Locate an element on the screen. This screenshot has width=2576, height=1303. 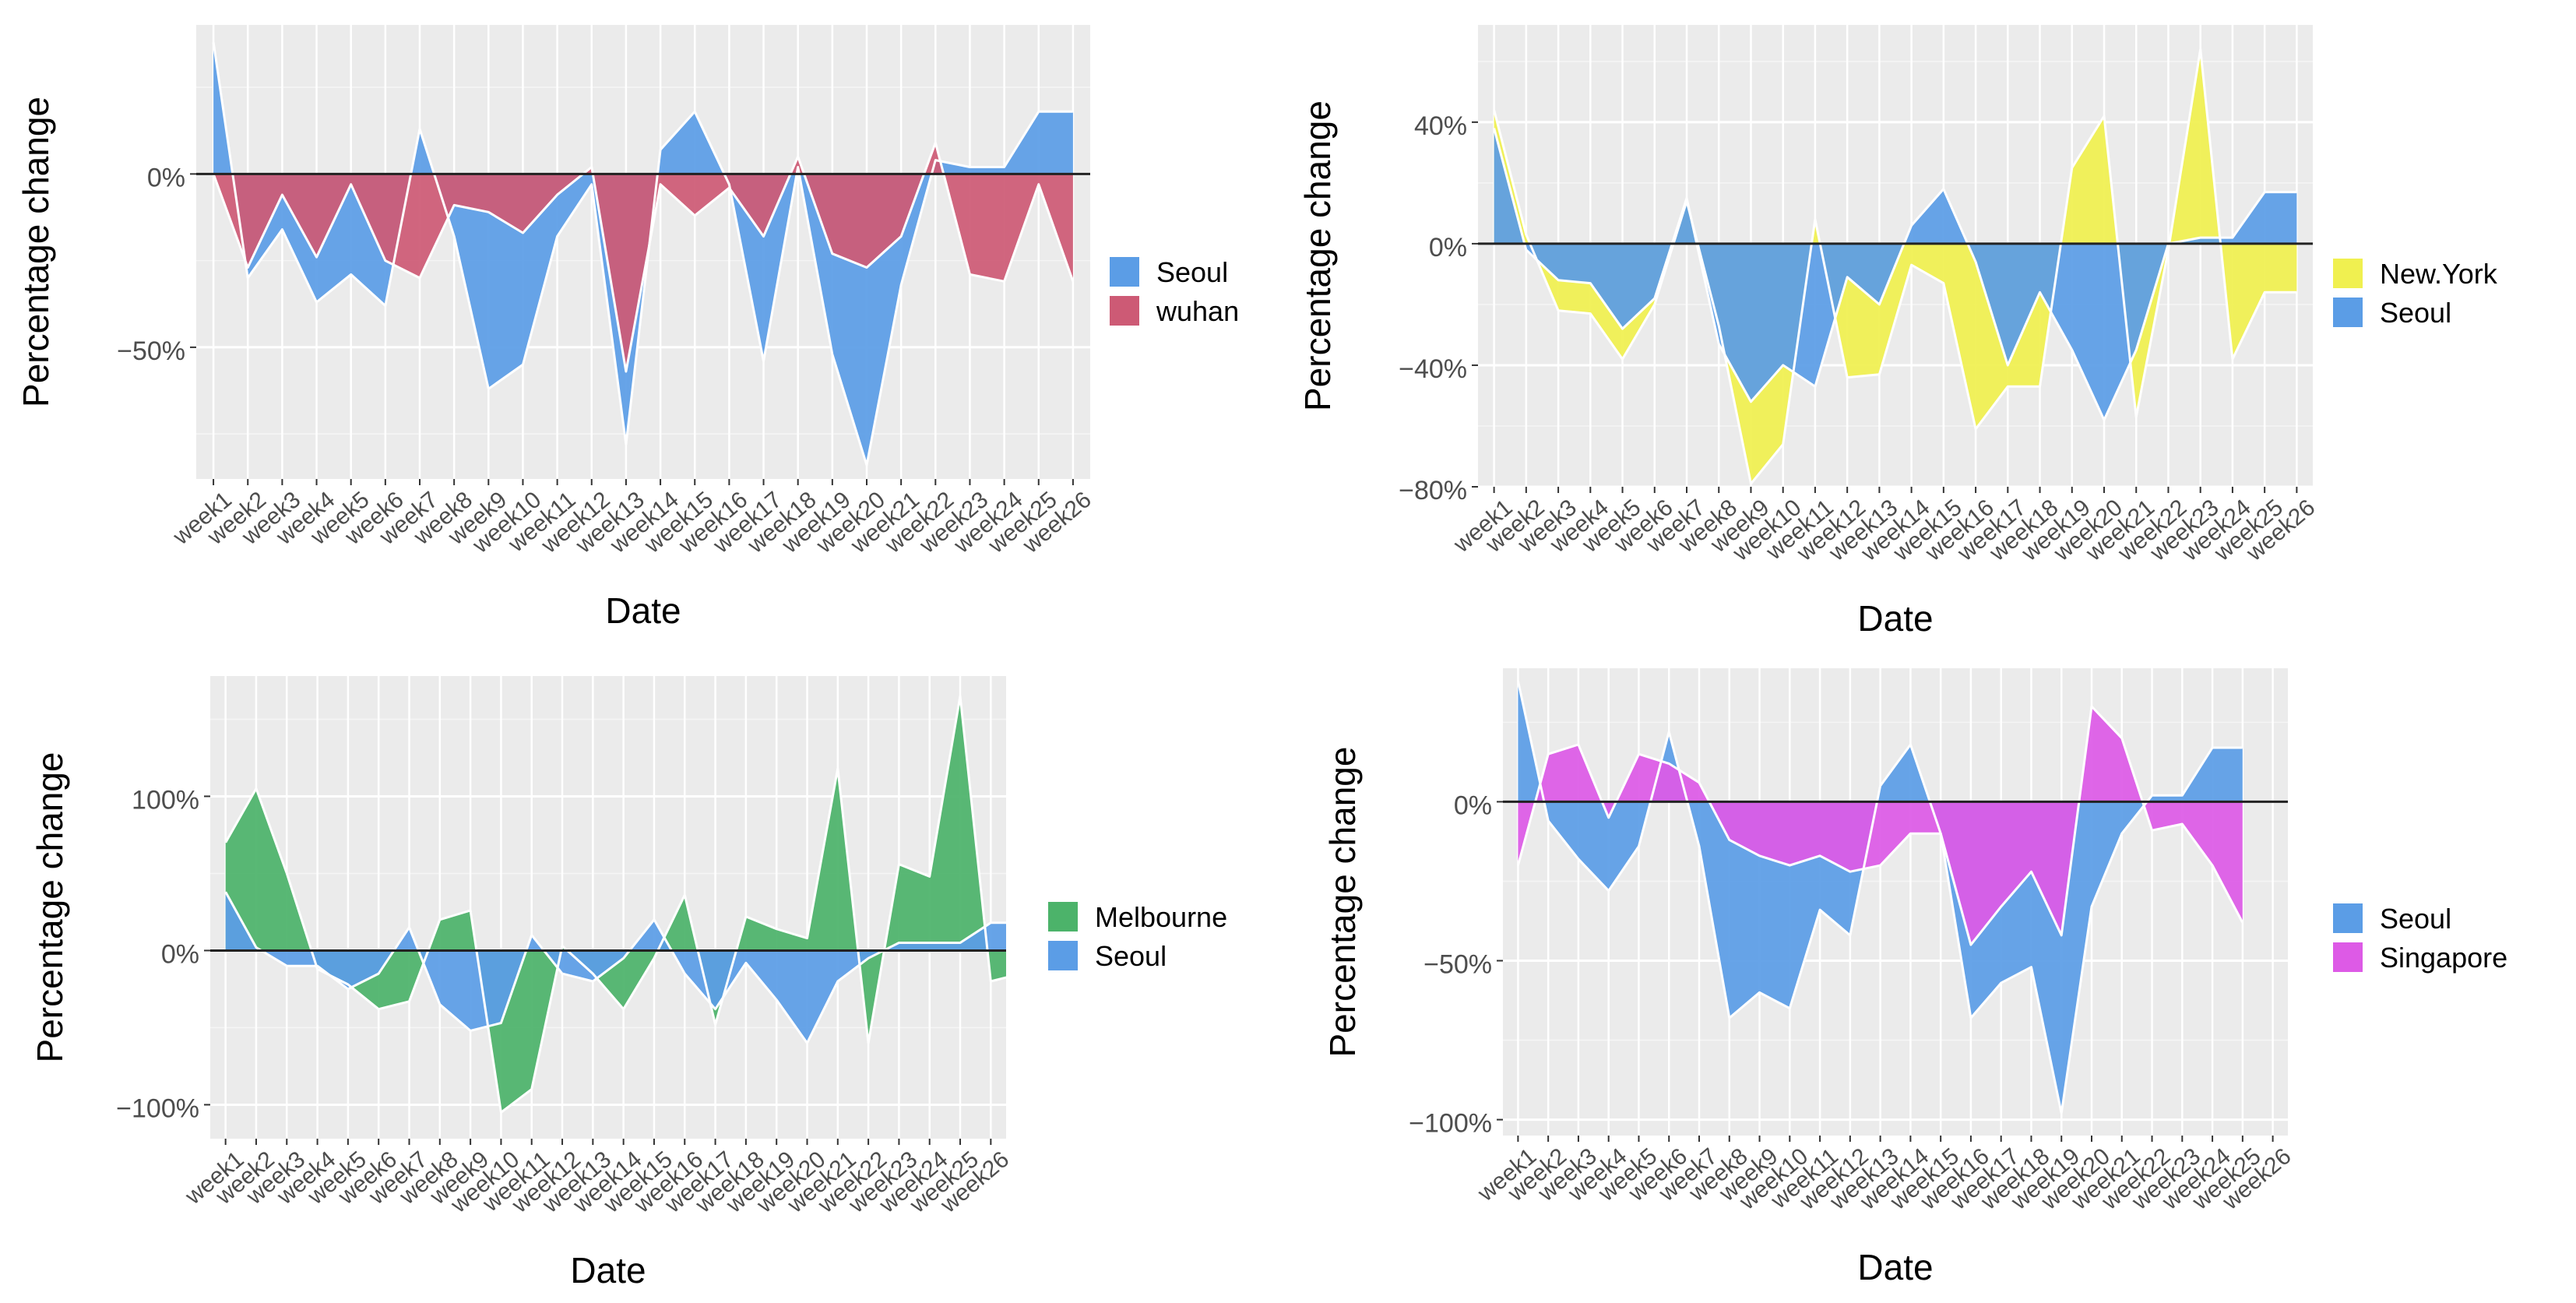
series-line-singapore is located at coordinates (1880, 826).